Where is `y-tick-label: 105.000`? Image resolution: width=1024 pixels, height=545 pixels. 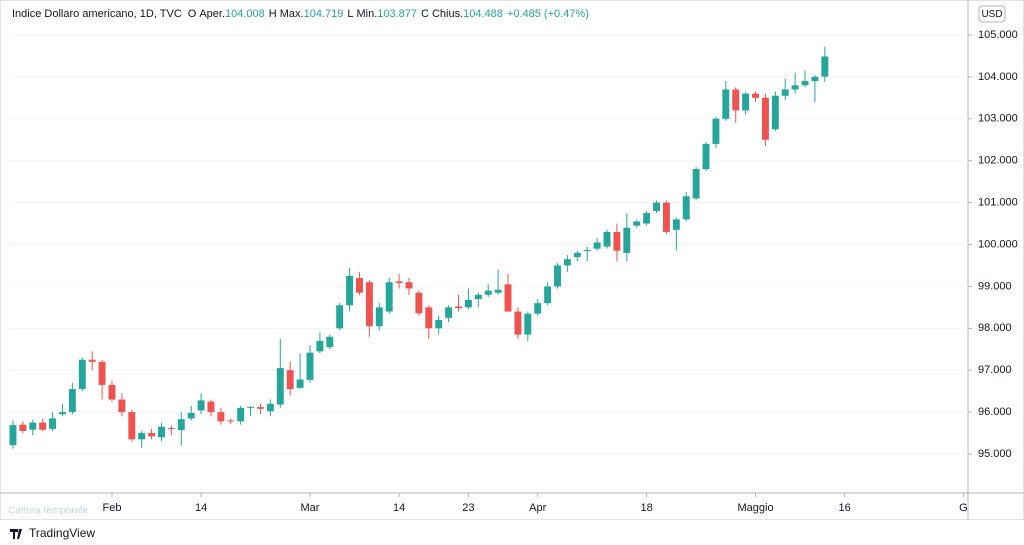 y-tick-label: 105.000 is located at coordinates (998, 35).